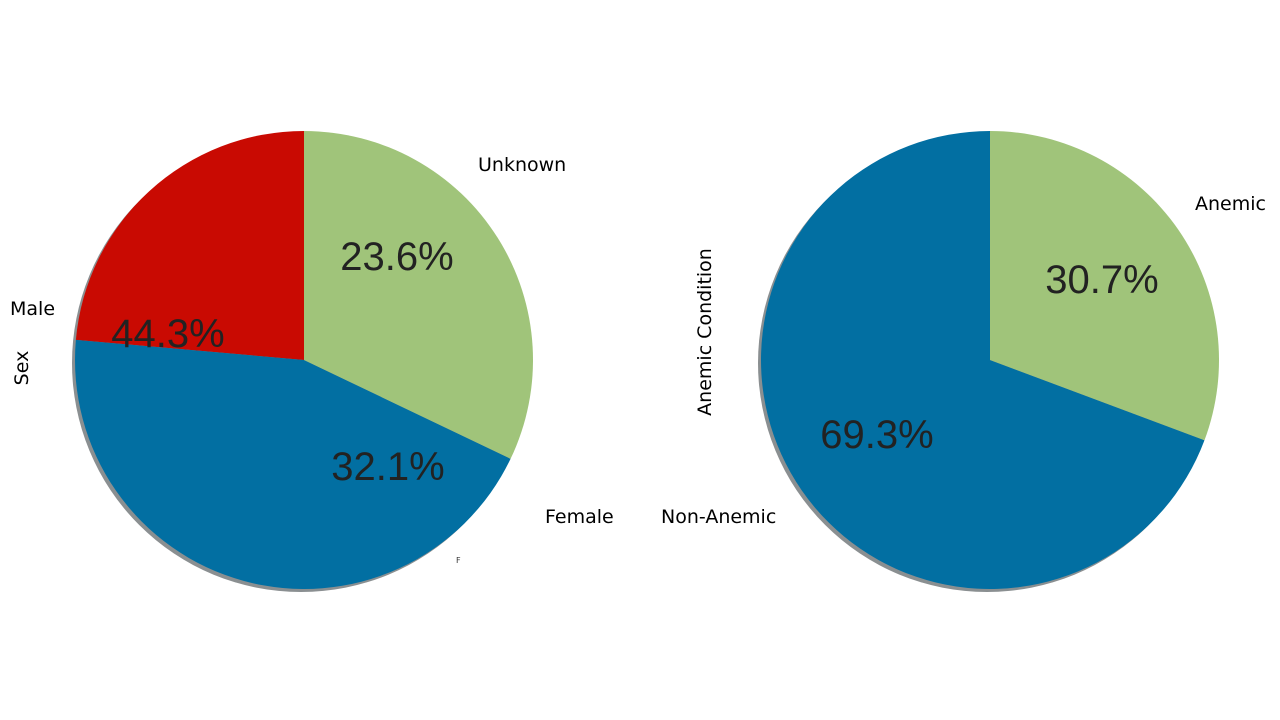 The image size is (1280, 720). I want to click on y-axis-label: Sex, so click(22, 368).